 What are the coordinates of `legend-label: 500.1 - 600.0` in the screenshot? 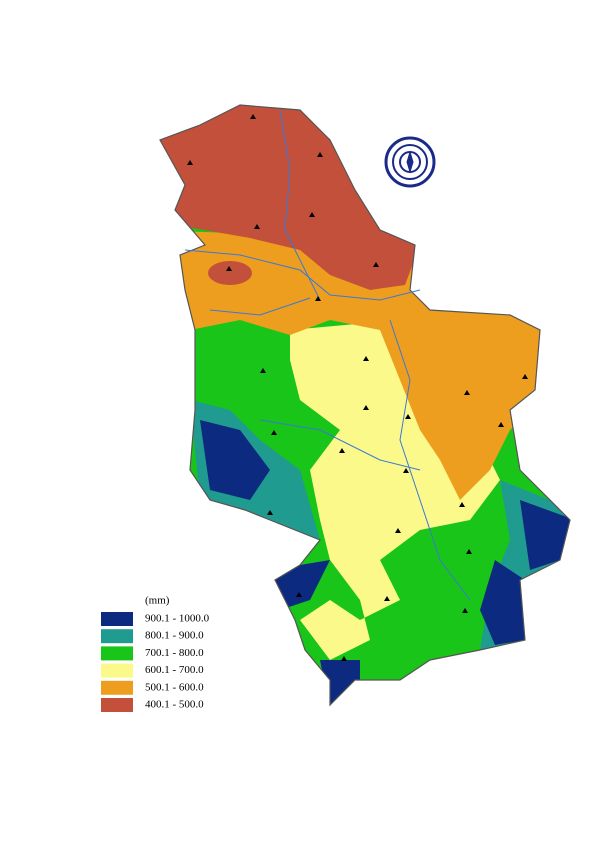 It's located at (174, 687).